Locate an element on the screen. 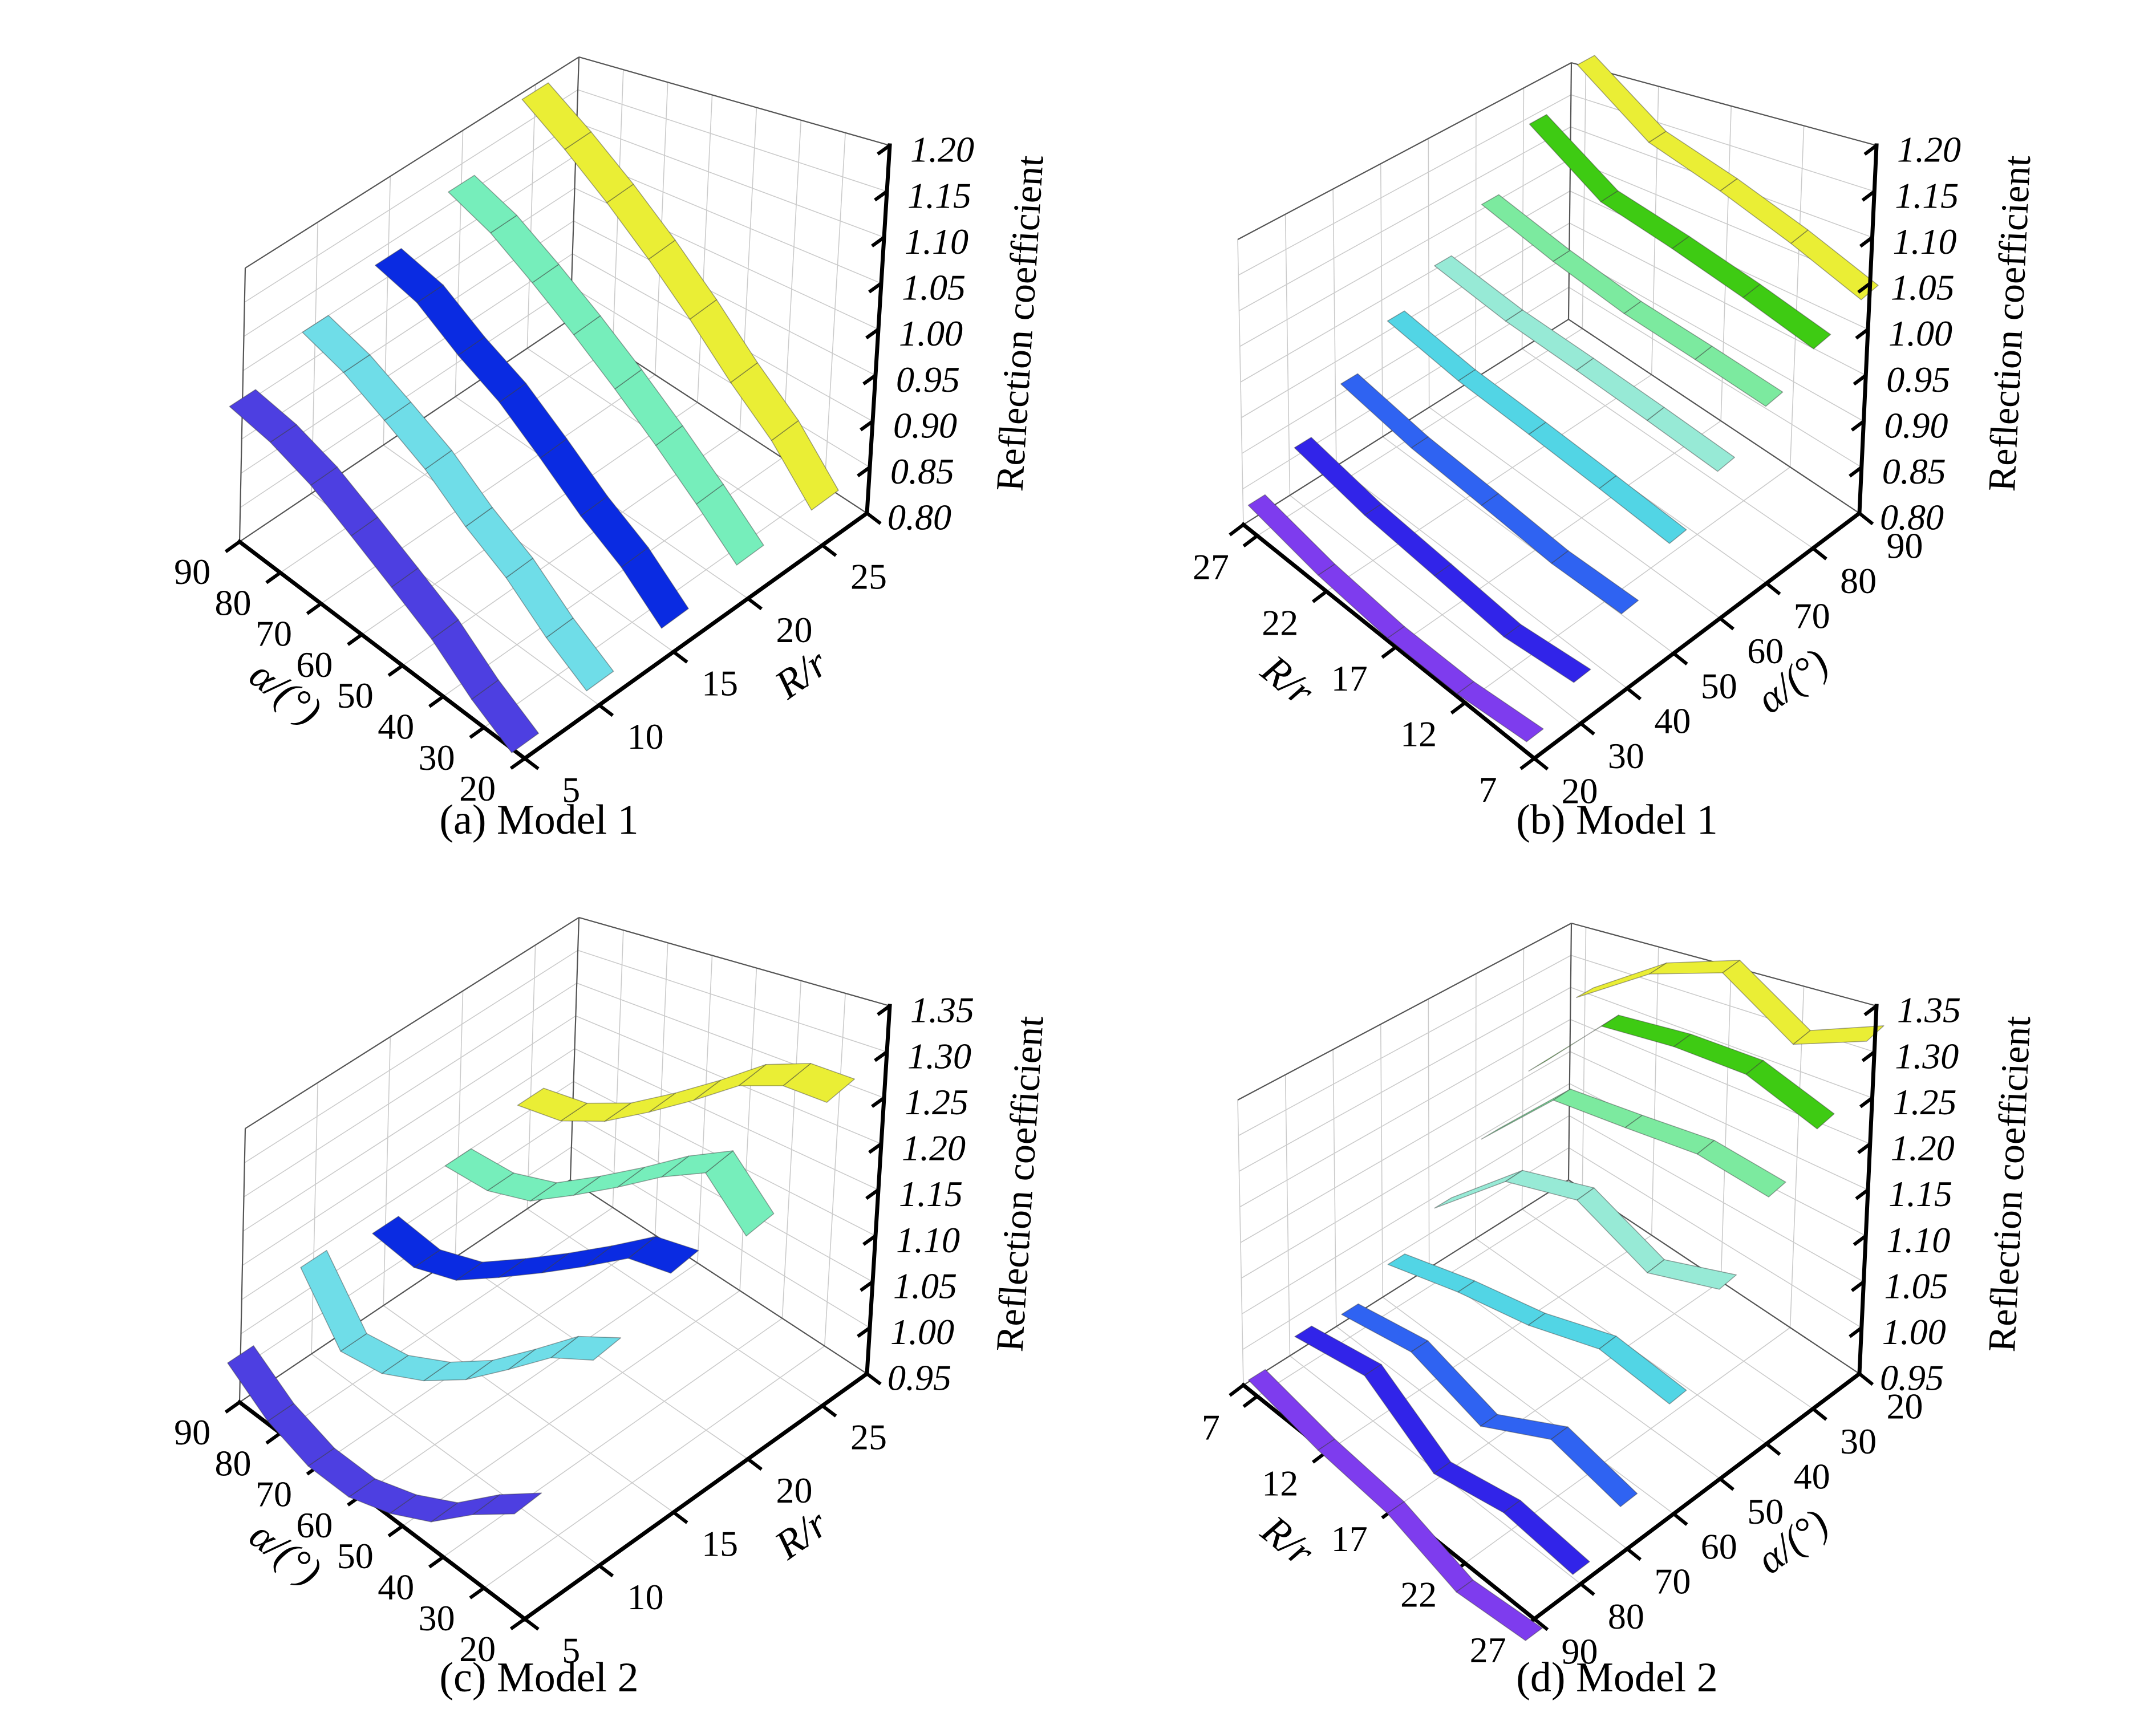  panel-a-caption: (a) Model 1 is located at coordinates (539, 820).